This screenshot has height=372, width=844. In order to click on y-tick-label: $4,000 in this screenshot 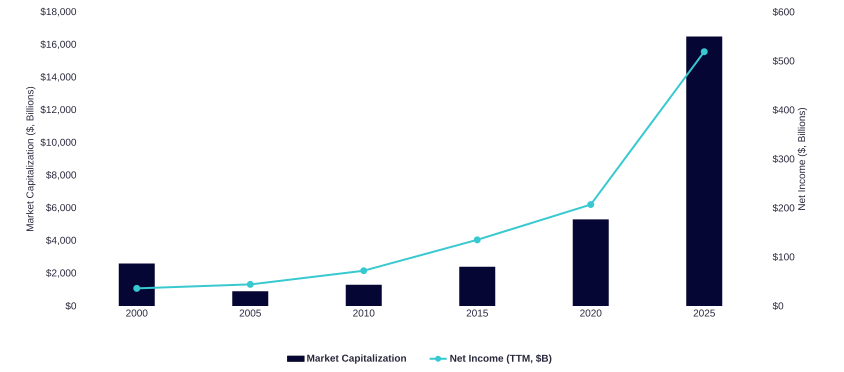, I will do `click(61, 241)`.